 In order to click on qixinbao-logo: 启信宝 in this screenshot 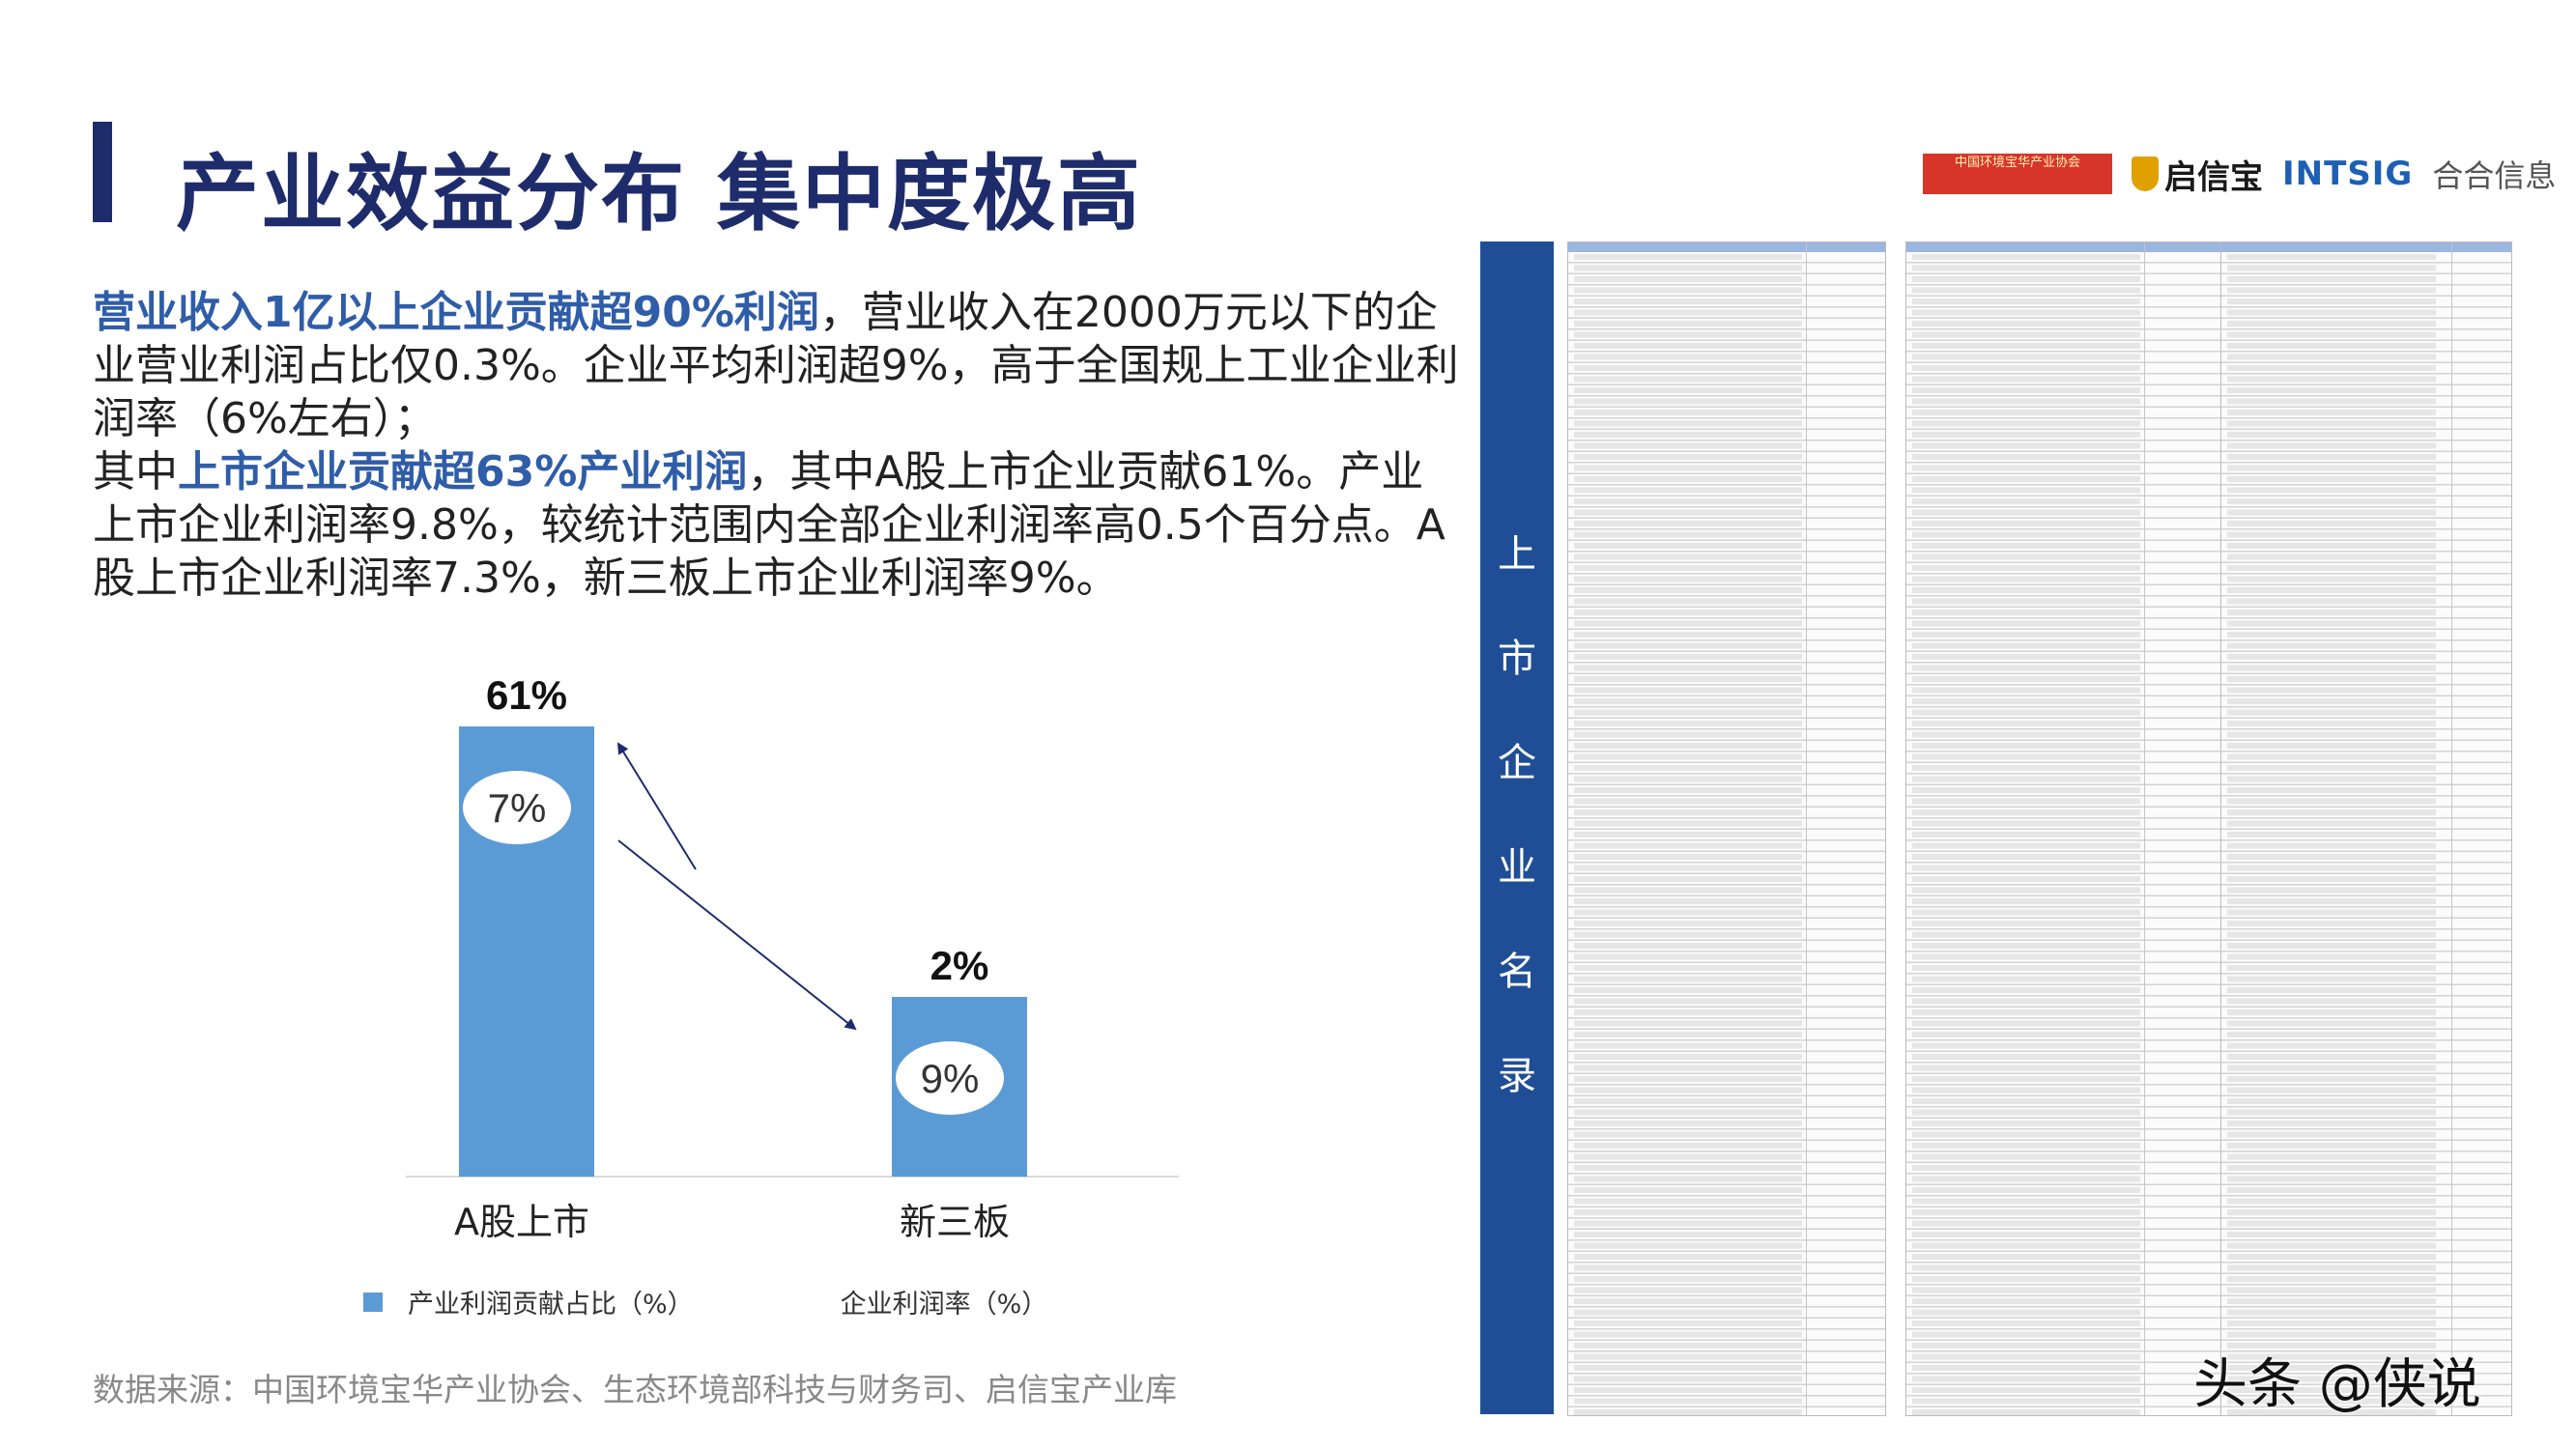, I will do `click(2198, 174)`.